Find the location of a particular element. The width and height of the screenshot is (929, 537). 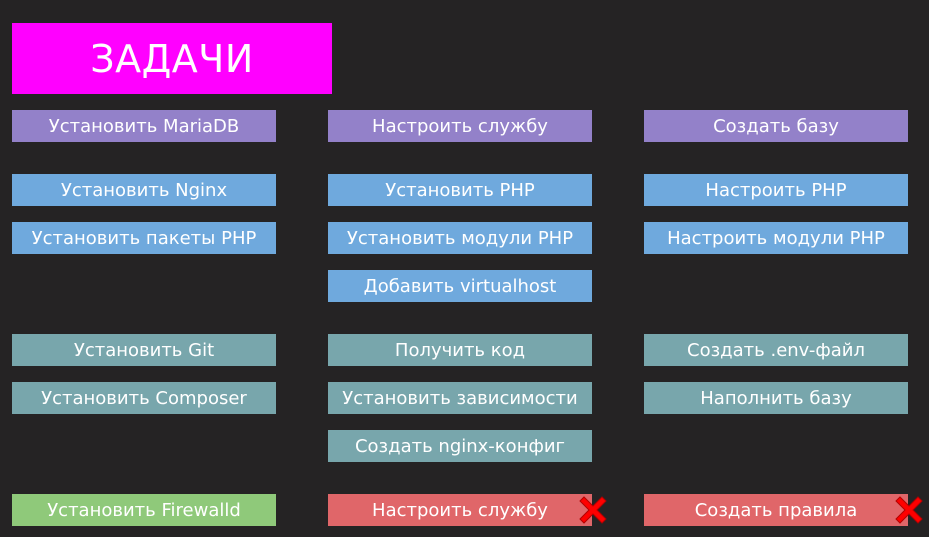

task-configure-php-modules: Настроить модули PHP is located at coordinates (776, 238).